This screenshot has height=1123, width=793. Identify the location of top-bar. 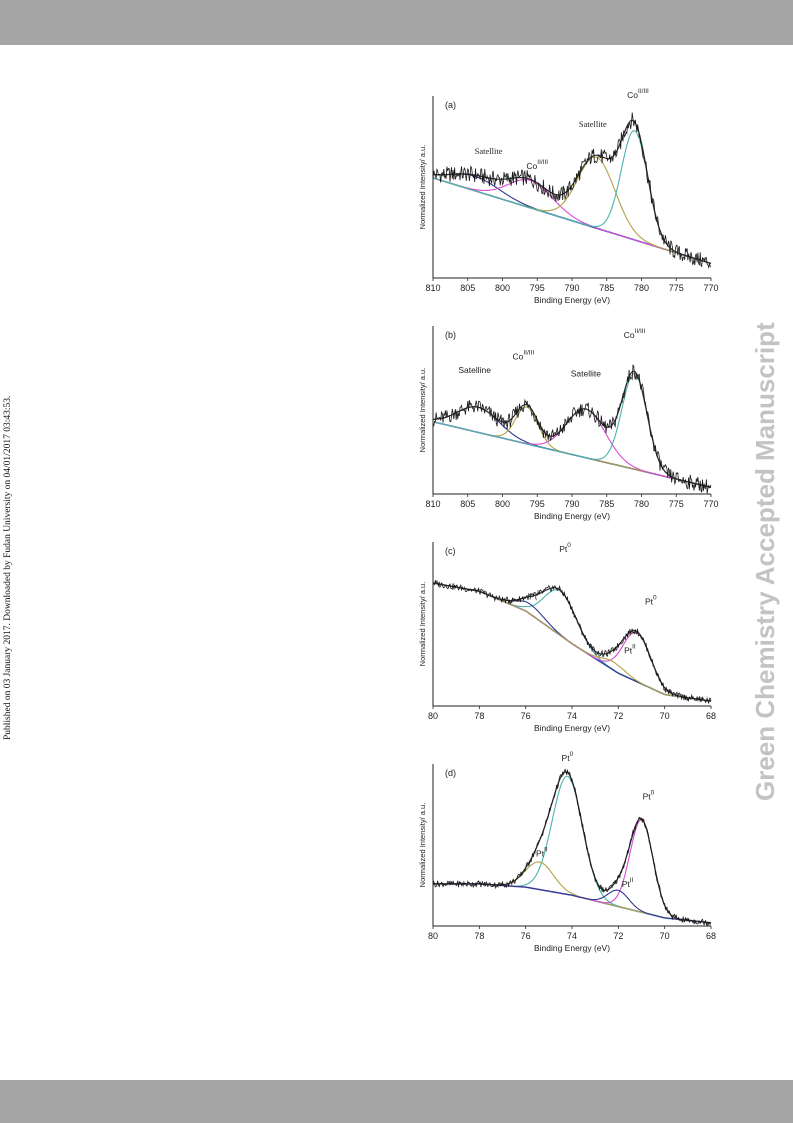
(396, 22).